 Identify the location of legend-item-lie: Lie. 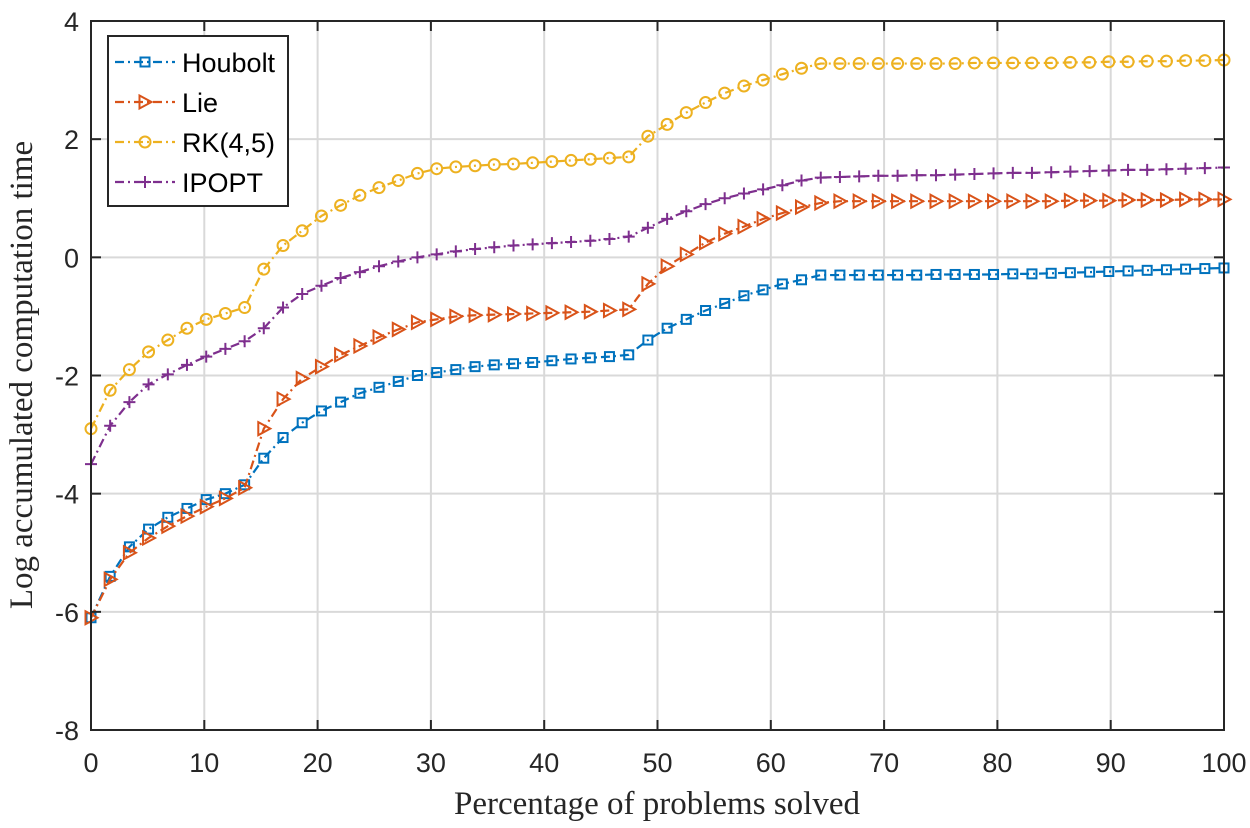
(166, 103).